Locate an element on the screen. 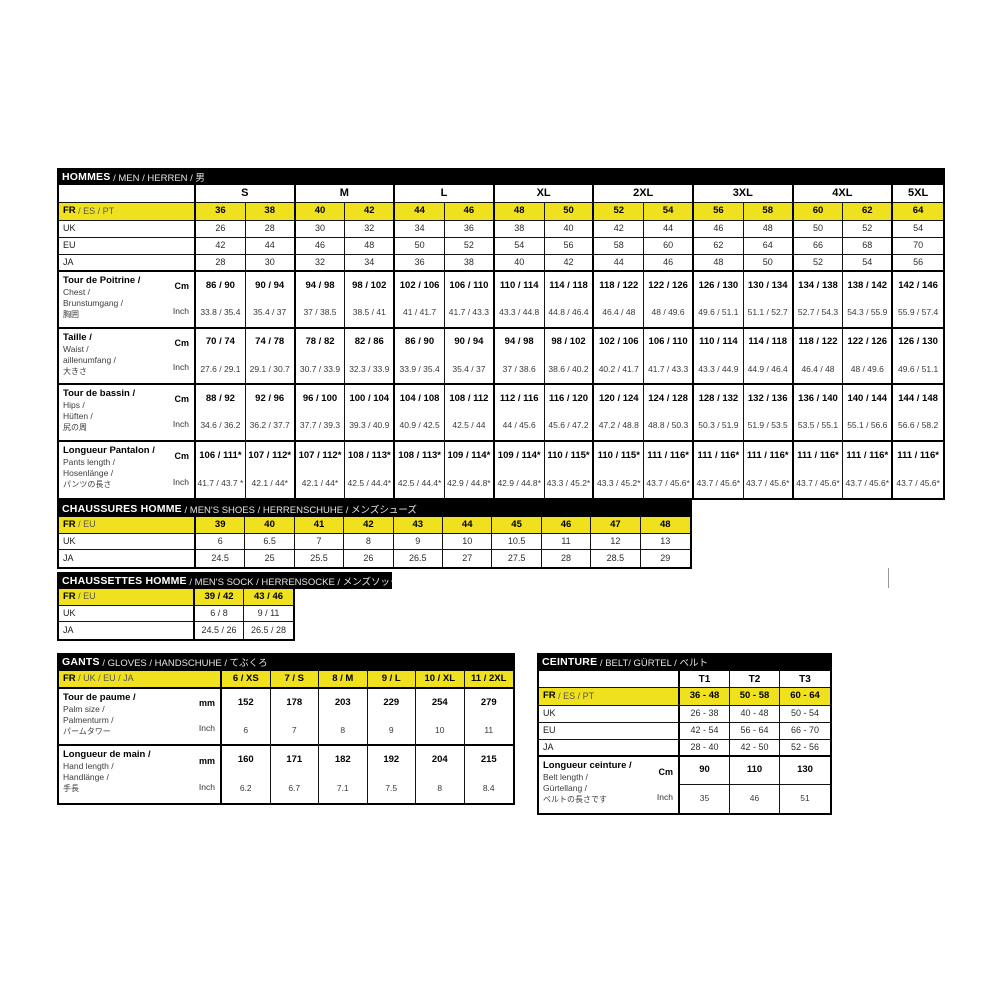 The width and height of the screenshot is (1005, 1005). measure-cell: 88 / 92 34.6 / 36.2 is located at coordinates (221, 413).